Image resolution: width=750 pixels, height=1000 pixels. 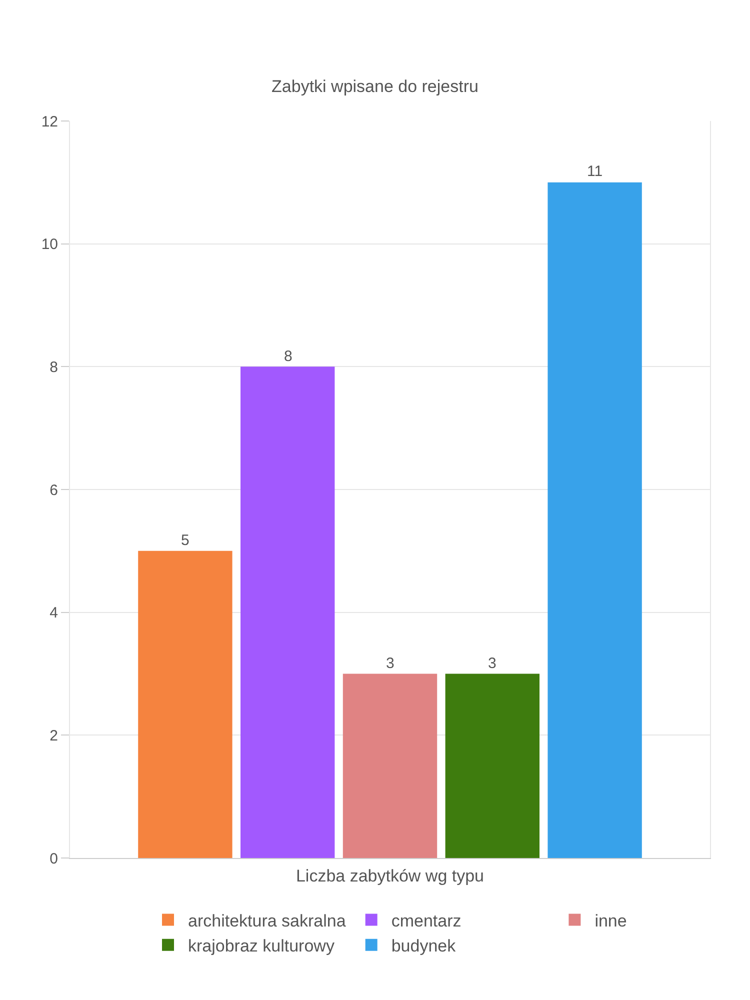 I want to click on y-tick-label: 12, so click(x=49, y=121).